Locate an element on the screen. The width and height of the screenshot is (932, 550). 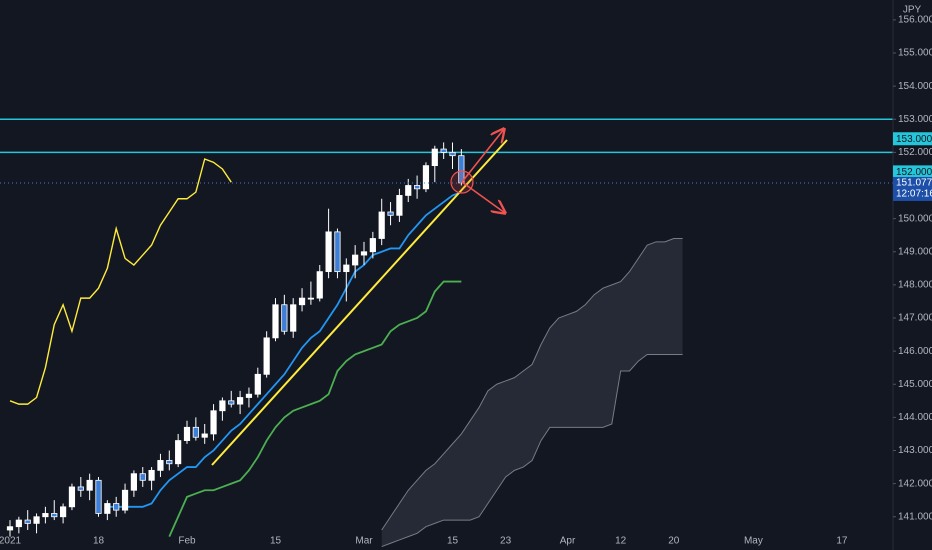
y-tick-label: 145.000 is located at coordinates (915, 384).